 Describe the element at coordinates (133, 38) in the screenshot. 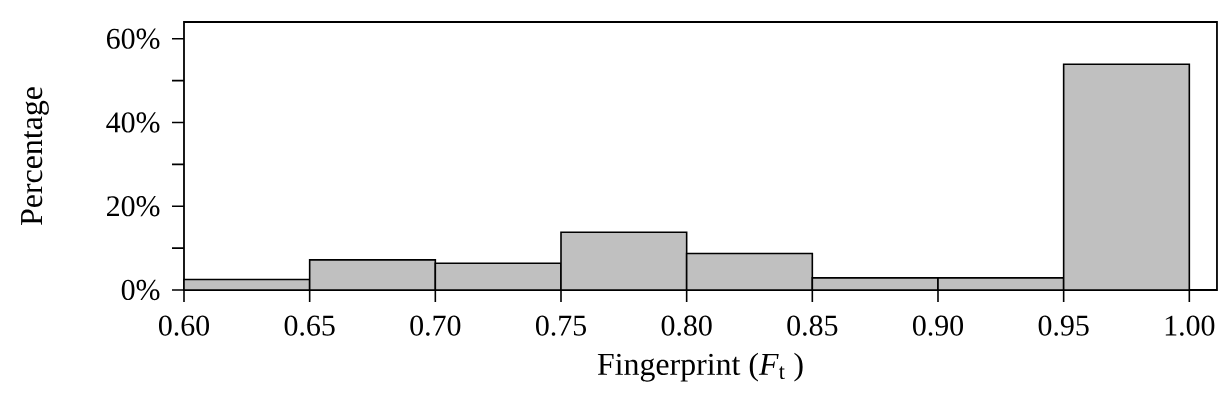

I see `y-tick-label: 60%` at that location.